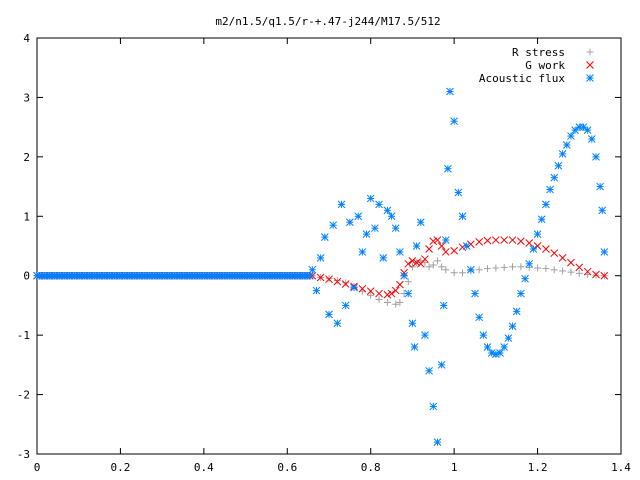 The height and width of the screenshot is (480, 640). I want to click on y-tick-label: 3, so click(26, 97).